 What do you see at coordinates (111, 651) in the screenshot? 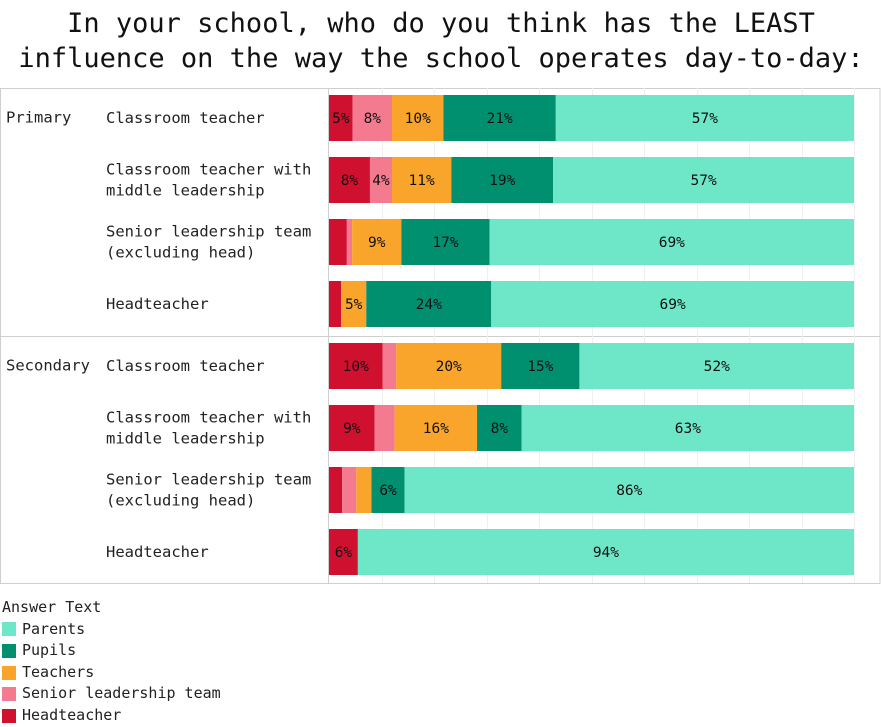
I see `legend-item-pupils: Pupils` at bounding box center [111, 651].